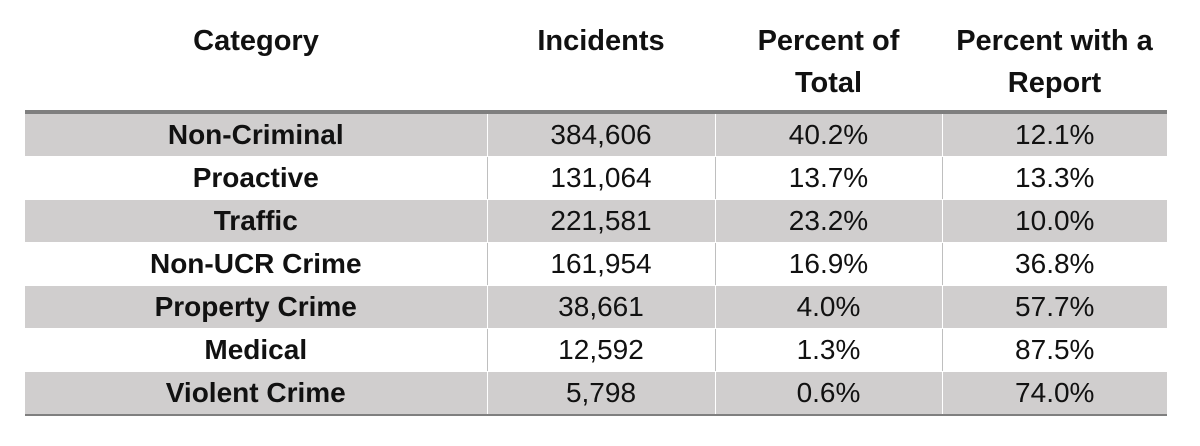 The width and height of the screenshot is (1200, 446). I want to click on table-row: Violent Crime 5,798 0.6% 74.0%, so click(596, 393).